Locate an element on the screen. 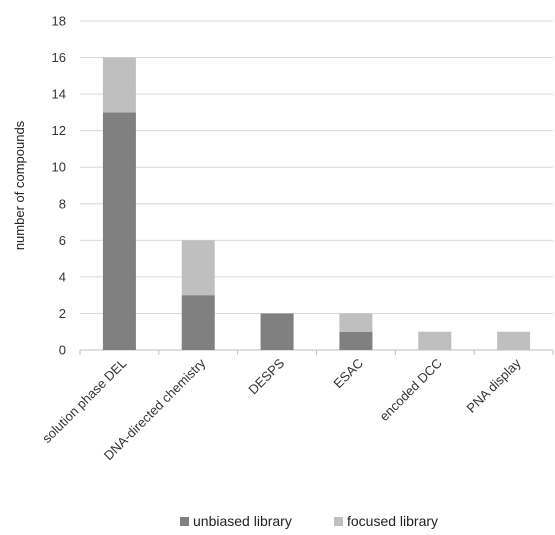 The width and height of the screenshot is (555, 535). y-tick-label: 8 is located at coordinates (62, 203).